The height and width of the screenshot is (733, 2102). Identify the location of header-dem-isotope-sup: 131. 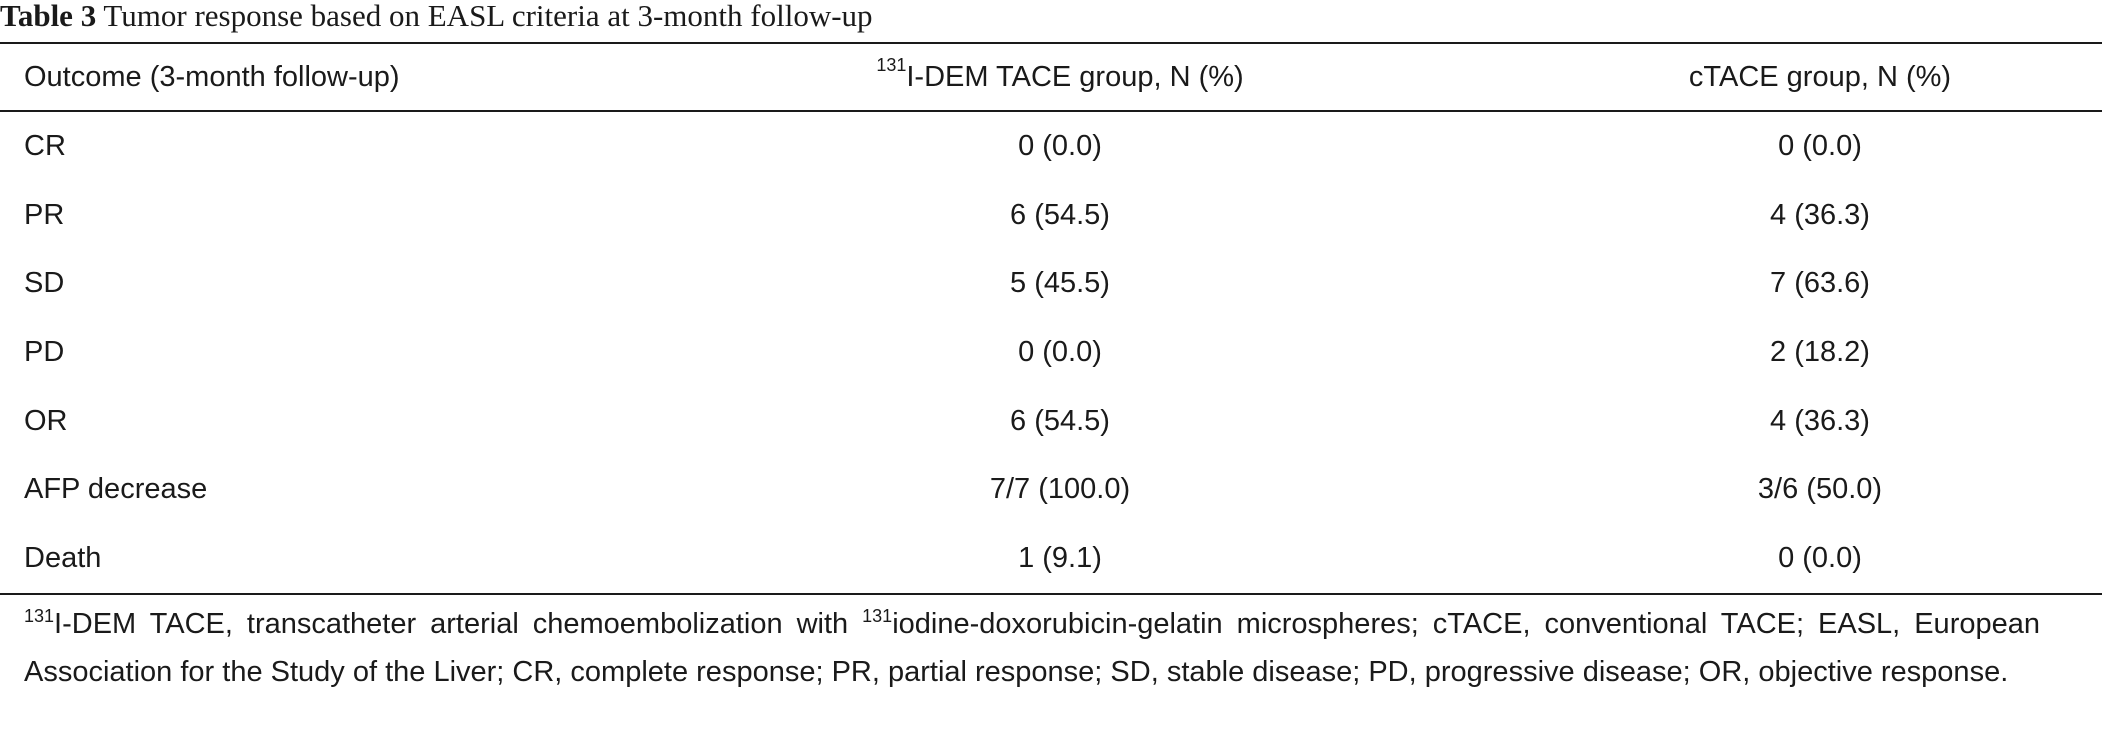
(891, 64).